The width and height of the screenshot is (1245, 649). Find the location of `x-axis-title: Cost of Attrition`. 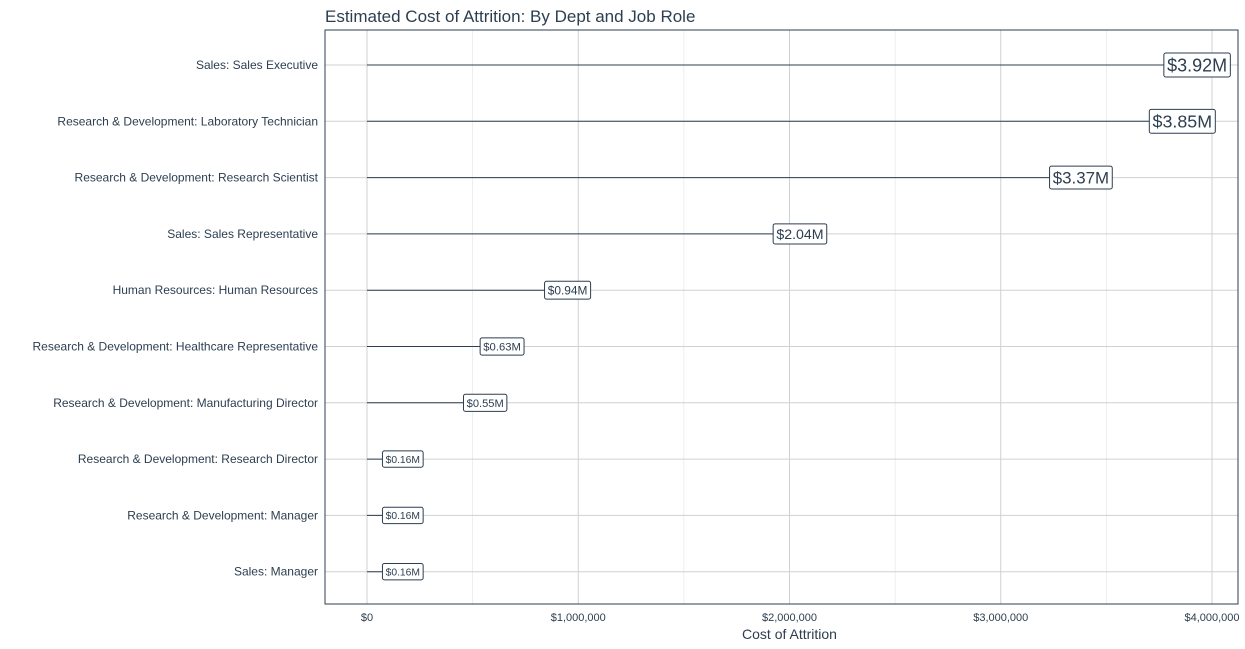

x-axis-title: Cost of Attrition is located at coordinates (789, 634).